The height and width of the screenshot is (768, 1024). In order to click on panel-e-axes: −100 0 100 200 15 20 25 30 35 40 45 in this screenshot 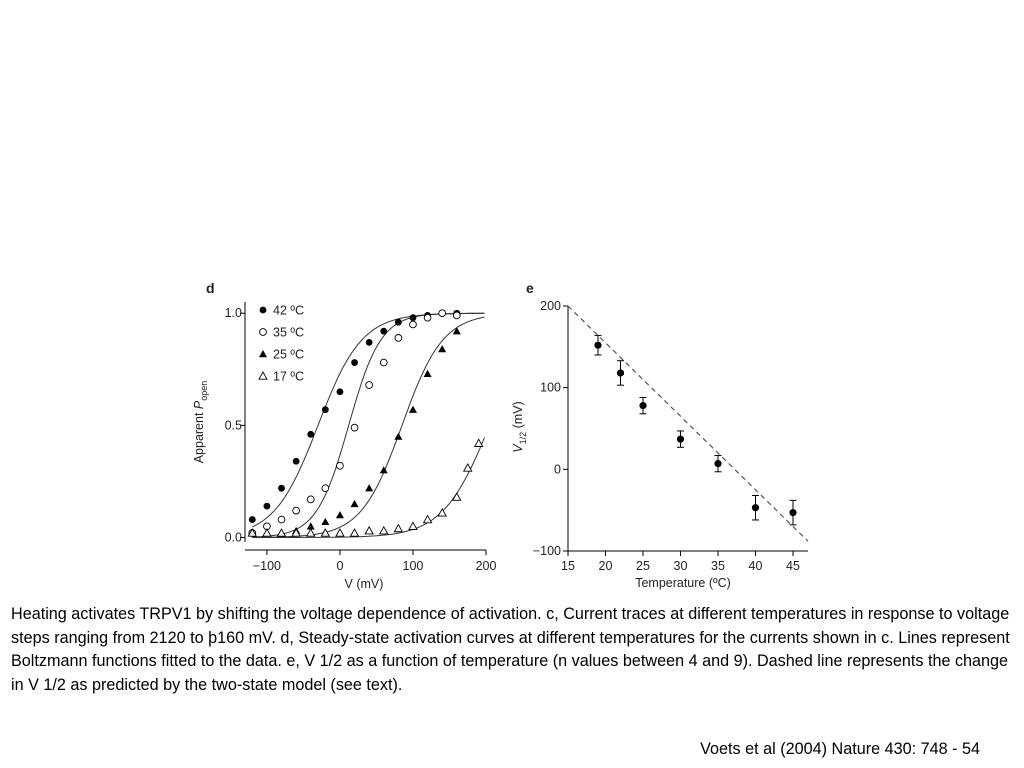, I will do `click(670, 436)`.